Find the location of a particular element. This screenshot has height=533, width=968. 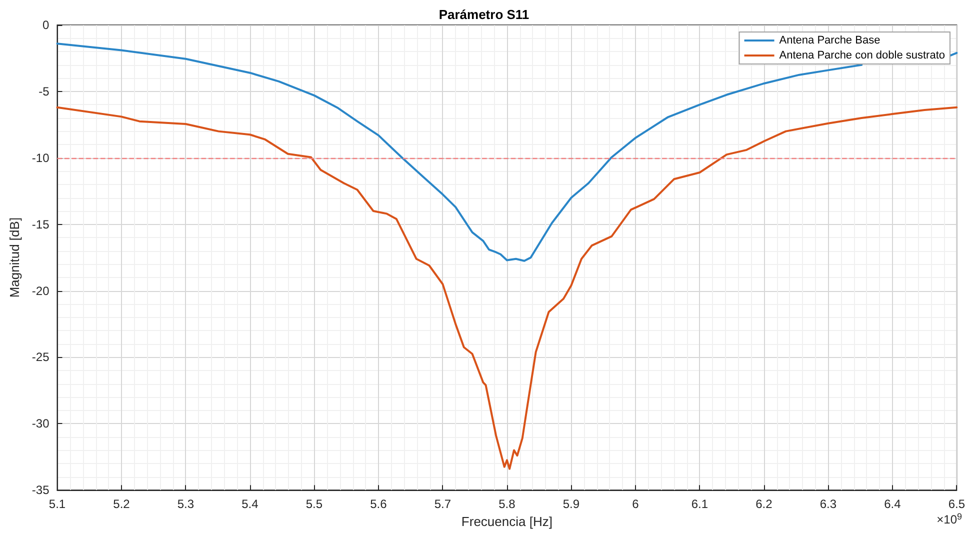

x-tick-label: 5.5 is located at coordinates (314, 504).